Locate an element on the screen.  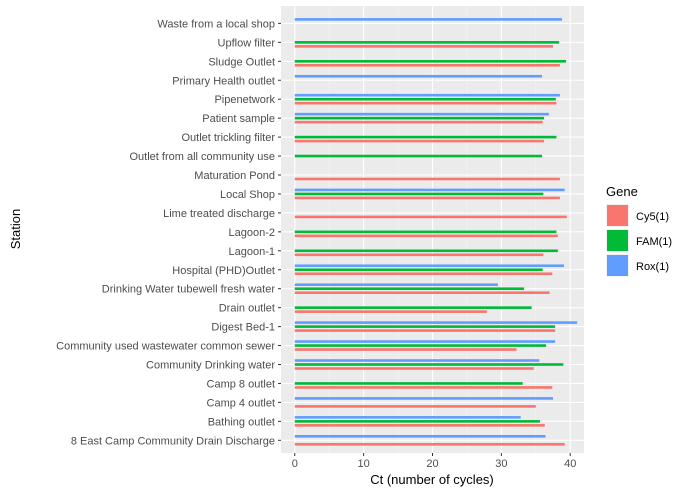
x-tick-label: 0 is located at coordinates (295, 464).